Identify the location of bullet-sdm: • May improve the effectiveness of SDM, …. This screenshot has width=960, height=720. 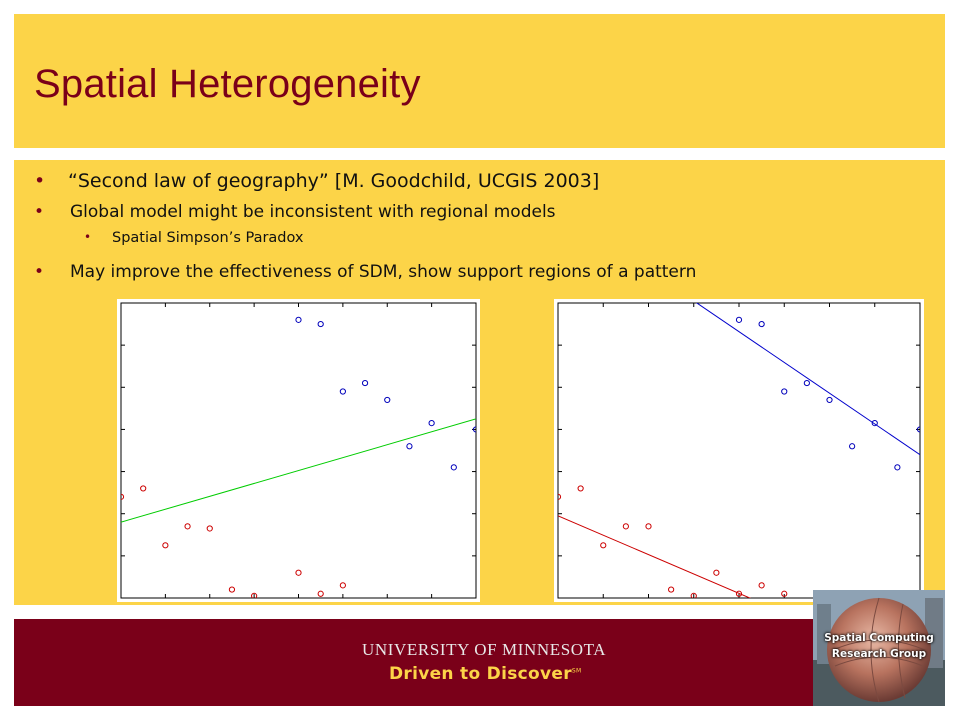
(365, 272).